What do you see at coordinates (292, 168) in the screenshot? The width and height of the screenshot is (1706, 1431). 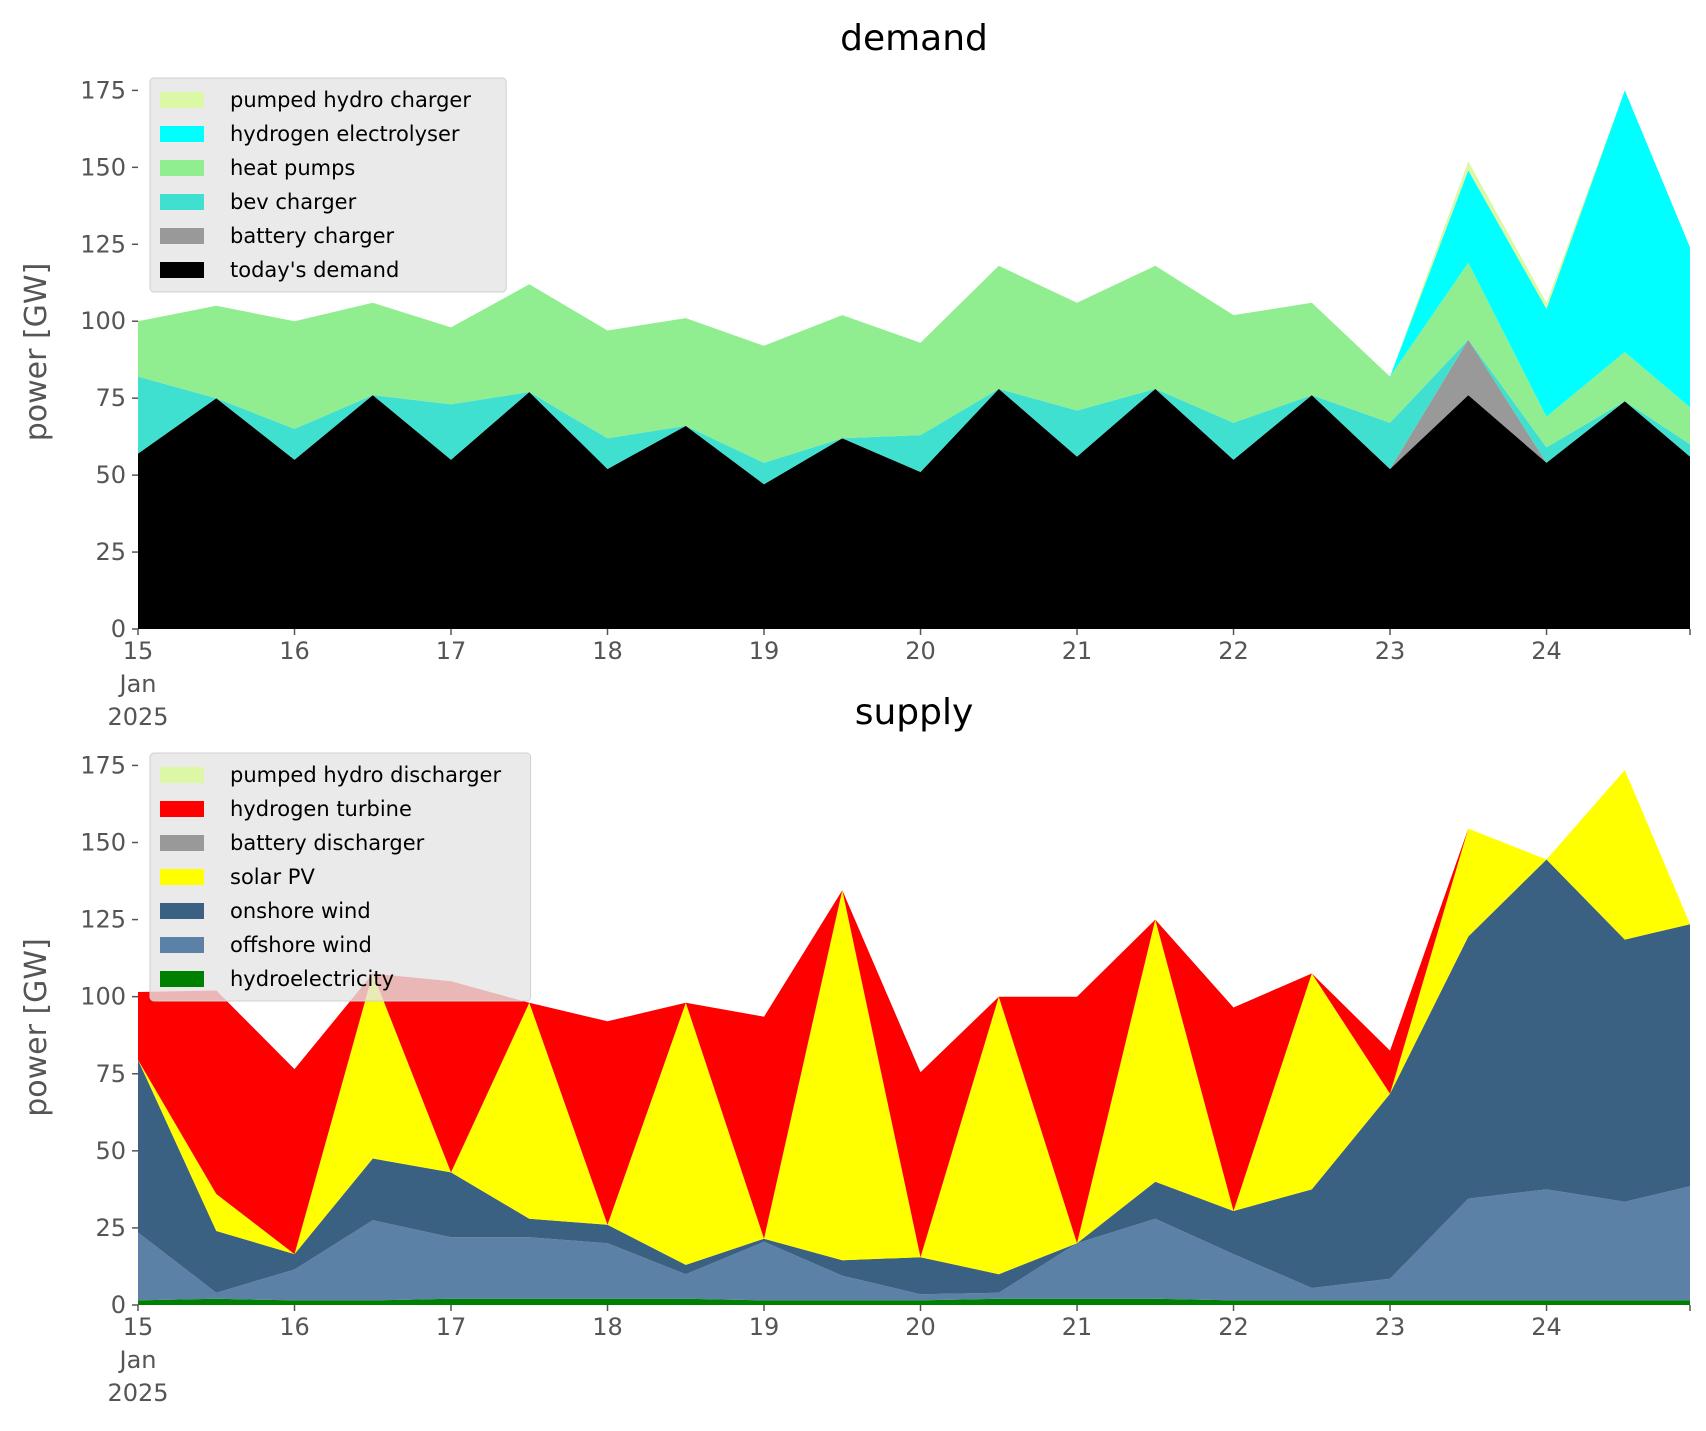 I see `legend-label-heat-pumps: heat pumps` at bounding box center [292, 168].